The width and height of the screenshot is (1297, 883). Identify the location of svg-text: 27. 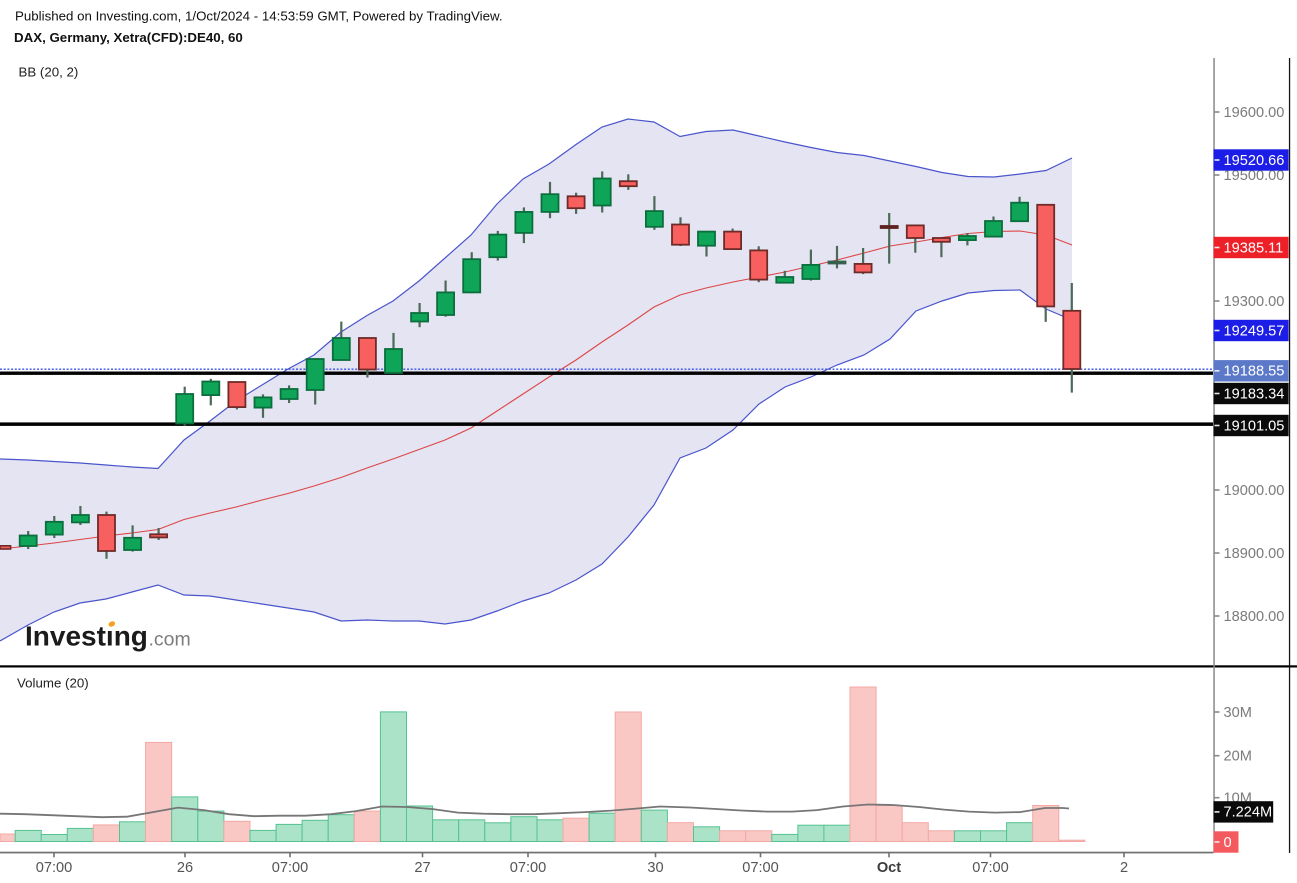
(422, 868).